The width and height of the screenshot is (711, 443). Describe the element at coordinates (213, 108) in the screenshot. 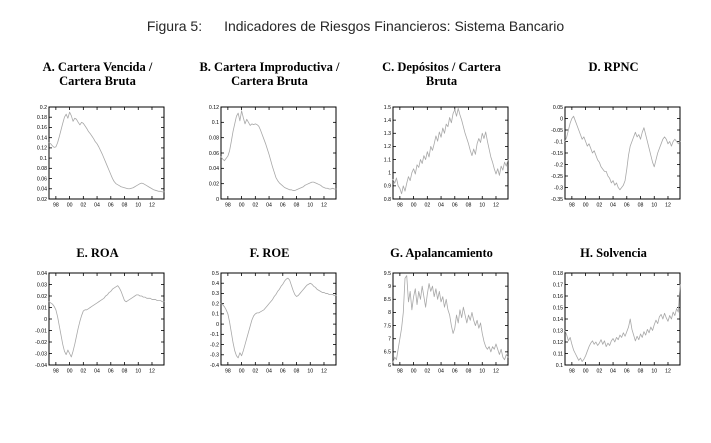

I see `svg-text: 0.12` at that location.